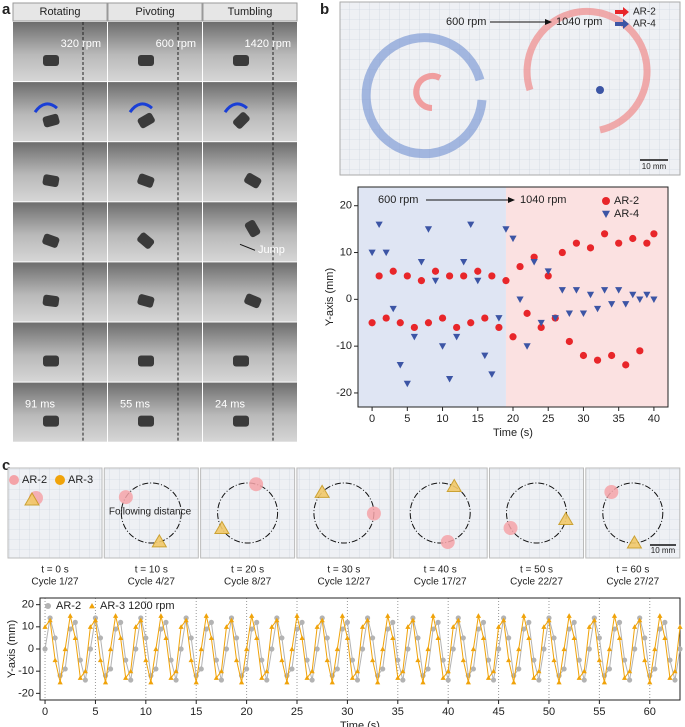 This screenshot has height=727, width=685. What do you see at coordinates (579, 22) in the screenshot?
I see `annotation: 1040 rpm` at bounding box center [579, 22].